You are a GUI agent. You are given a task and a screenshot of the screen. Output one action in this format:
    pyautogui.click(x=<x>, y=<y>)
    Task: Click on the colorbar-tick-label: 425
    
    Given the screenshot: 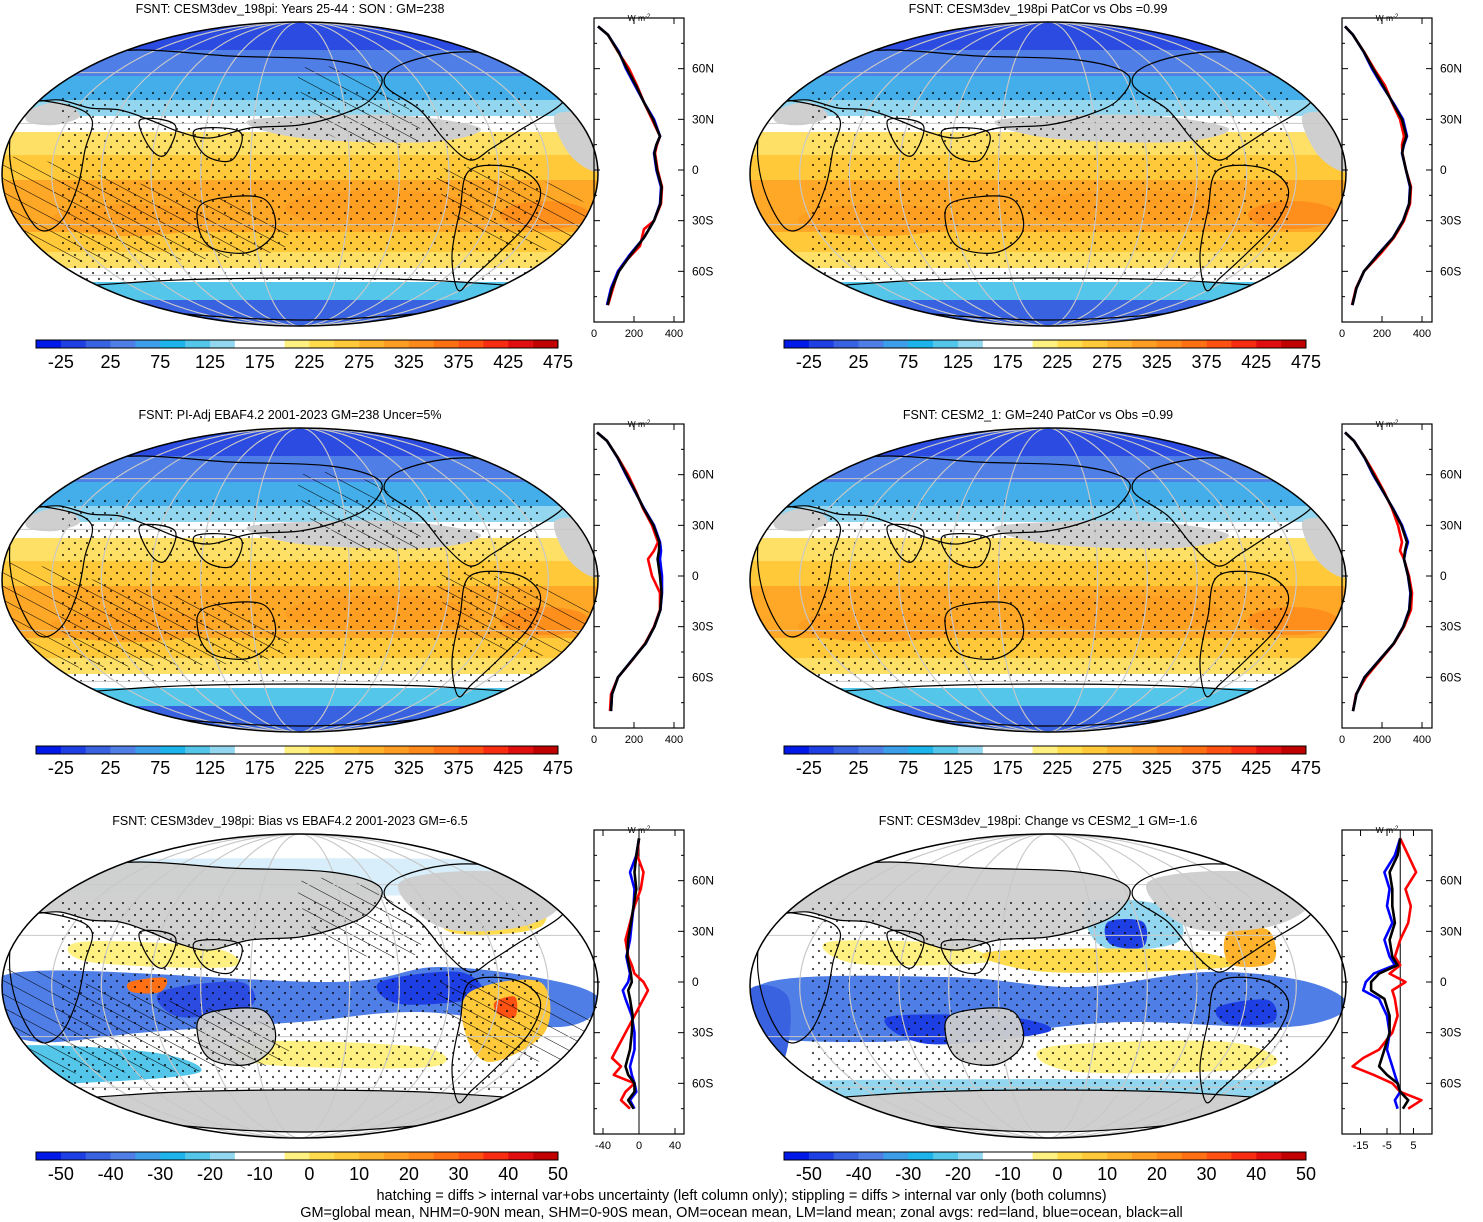 What is the action you would take?
    pyautogui.click(x=1256, y=768)
    